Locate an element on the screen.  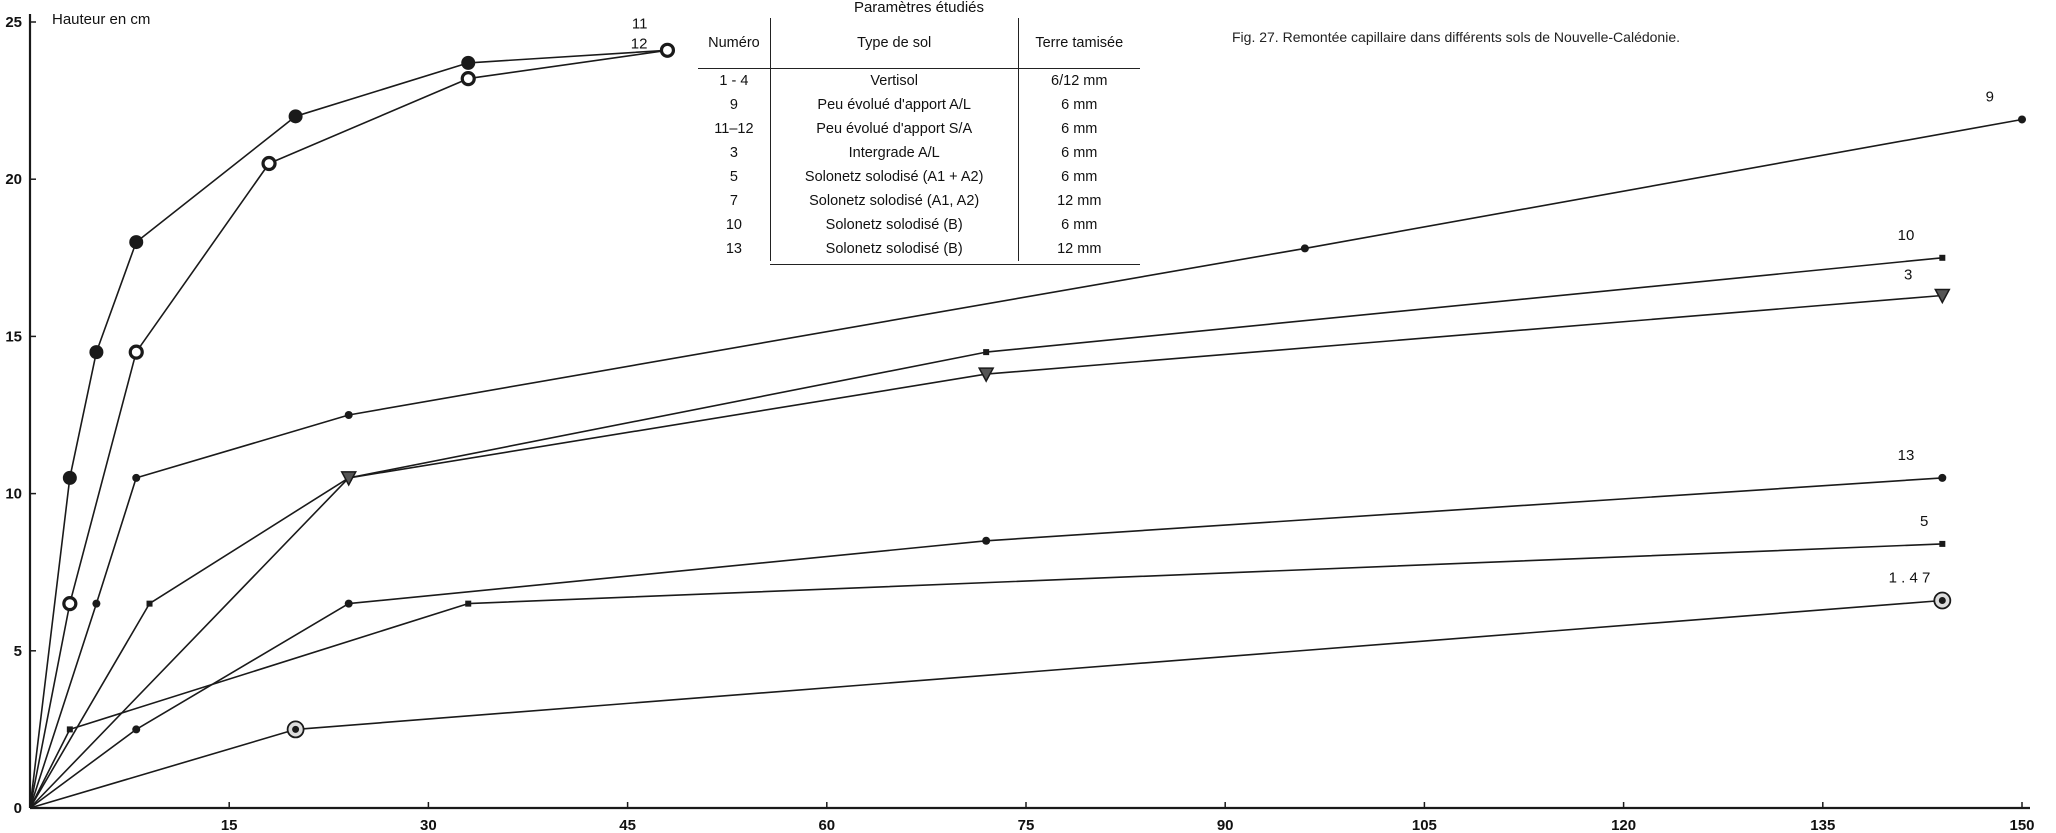
table-row: 7 Solonetz solodisé (A1, A2) 12 mm is located at coordinates (919, 201).